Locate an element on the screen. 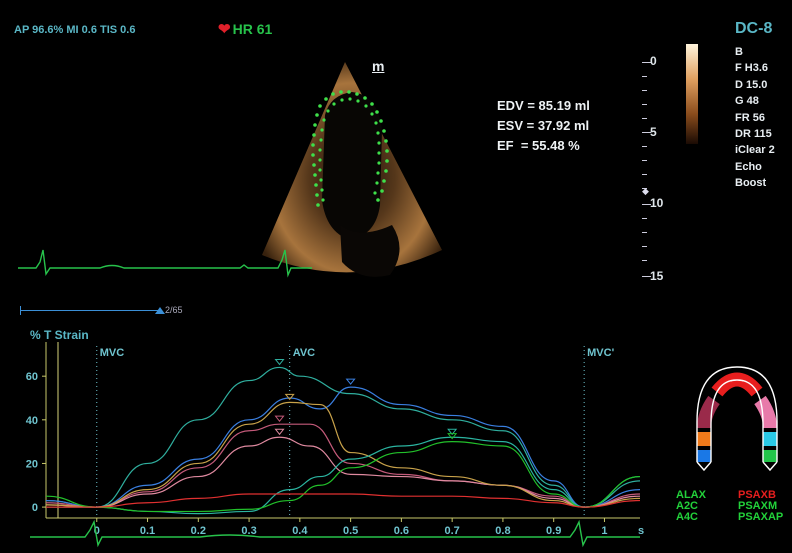  frame-slider is located at coordinates (90, 310).